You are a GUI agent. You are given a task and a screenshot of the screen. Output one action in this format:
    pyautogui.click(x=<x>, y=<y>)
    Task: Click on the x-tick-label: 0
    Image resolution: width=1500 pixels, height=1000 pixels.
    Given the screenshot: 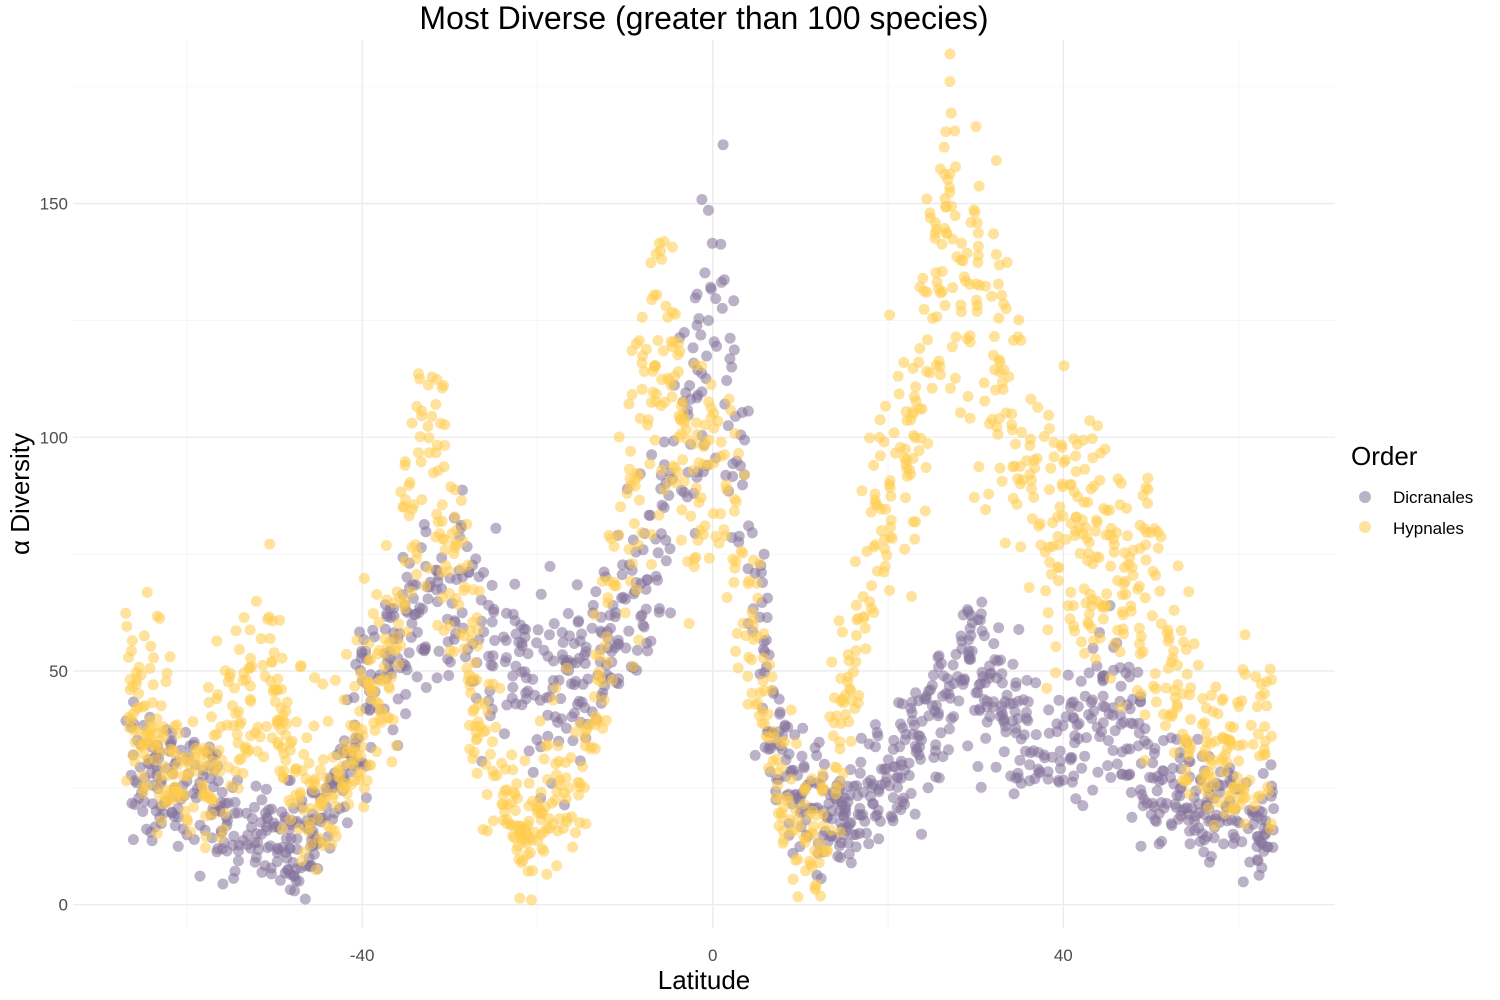 What is the action you would take?
    pyautogui.click(x=712, y=955)
    